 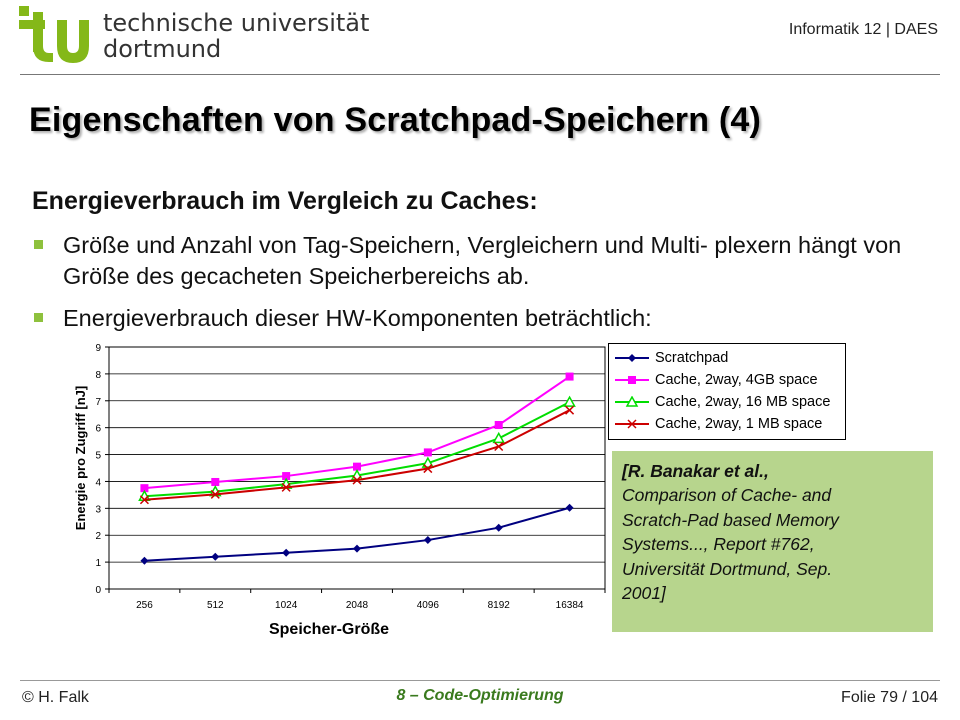 What do you see at coordinates (480, 680) in the screenshot?
I see `footer-divider` at bounding box center [480, 680].